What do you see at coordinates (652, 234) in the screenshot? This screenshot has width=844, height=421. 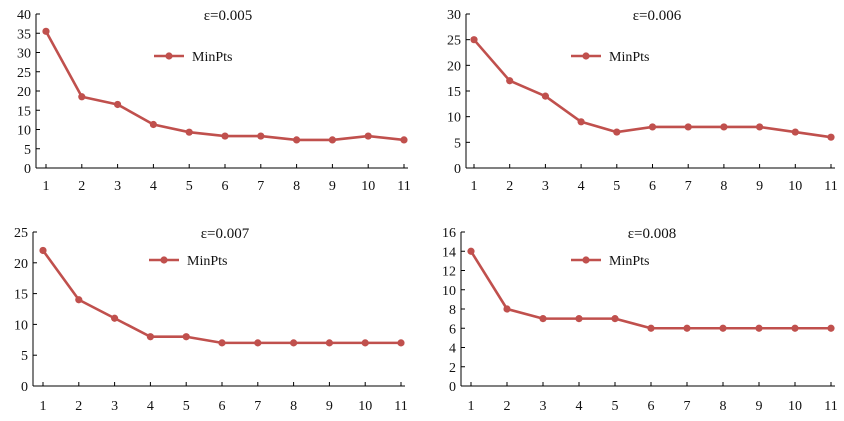 I see `chart-title: ε=0.008` at bounding box center [652, 234].